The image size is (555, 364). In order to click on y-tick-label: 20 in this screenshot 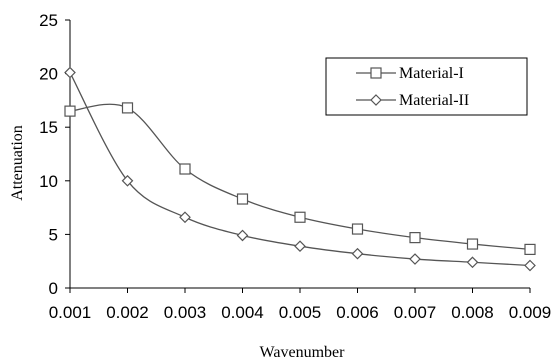, I will do `click(48, 74)`.